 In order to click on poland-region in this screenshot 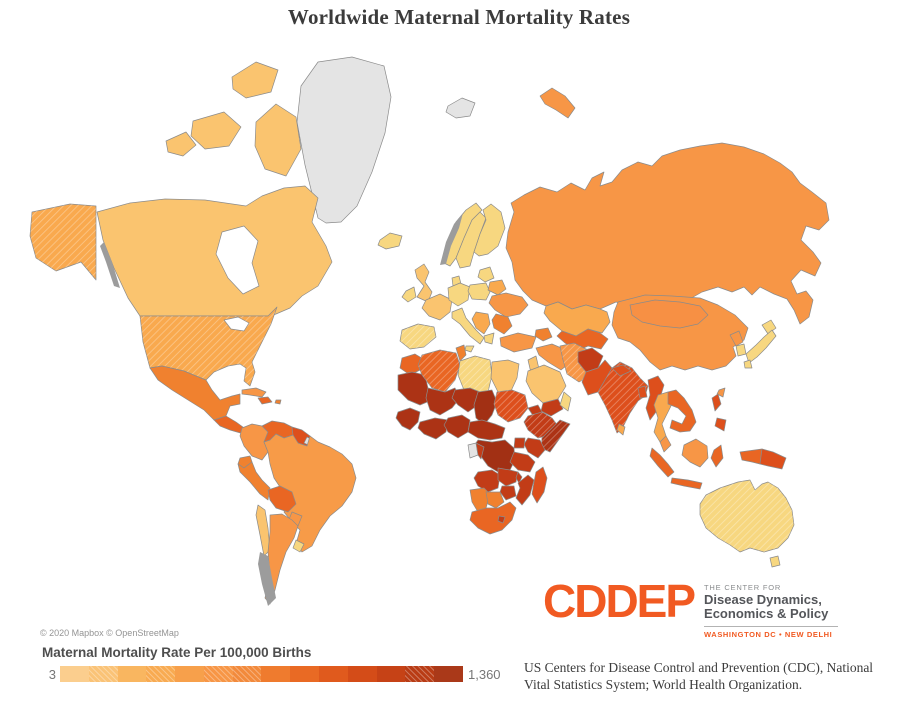, I will do `click(479, 291)`.